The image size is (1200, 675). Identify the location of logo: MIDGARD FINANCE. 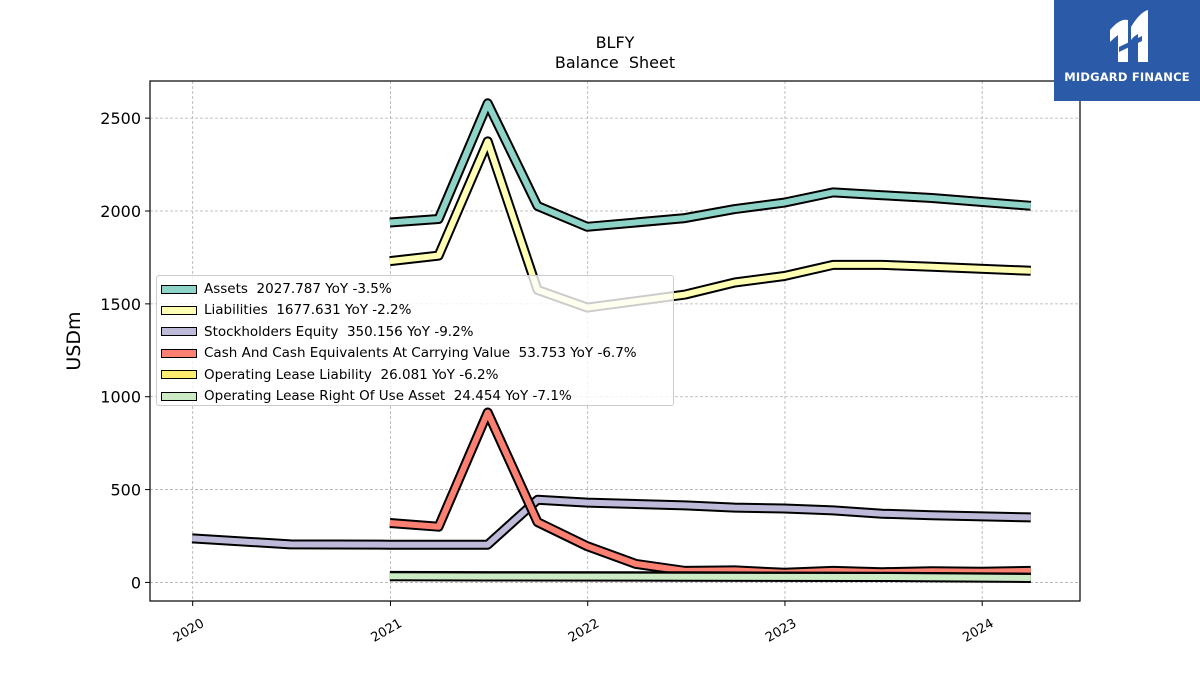
(1127, 50).